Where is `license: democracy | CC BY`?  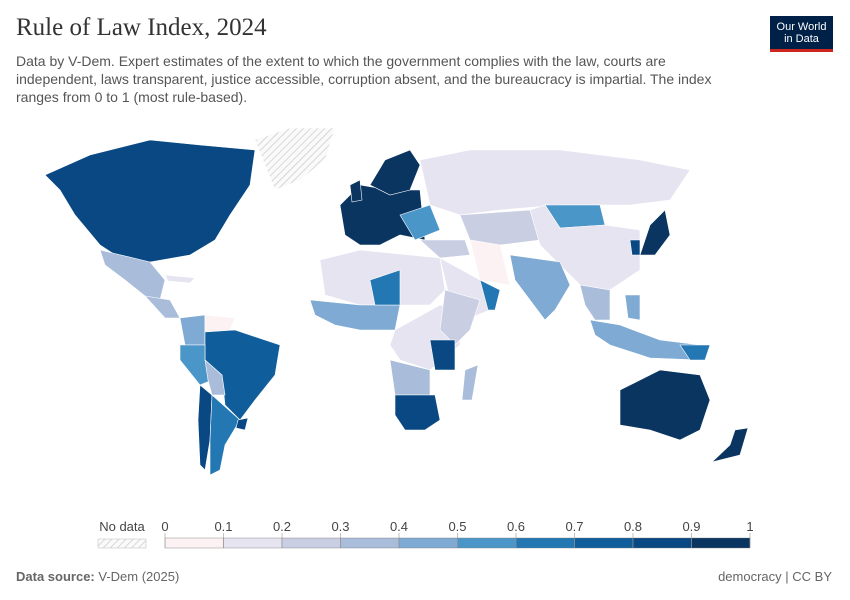 license: democracy | CC BY is located at coordinates (775, 576).